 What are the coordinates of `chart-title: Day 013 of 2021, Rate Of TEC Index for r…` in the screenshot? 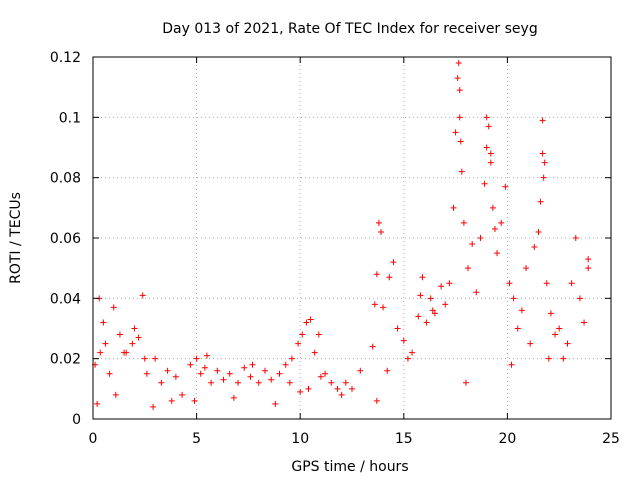 It's located at (349, 29).